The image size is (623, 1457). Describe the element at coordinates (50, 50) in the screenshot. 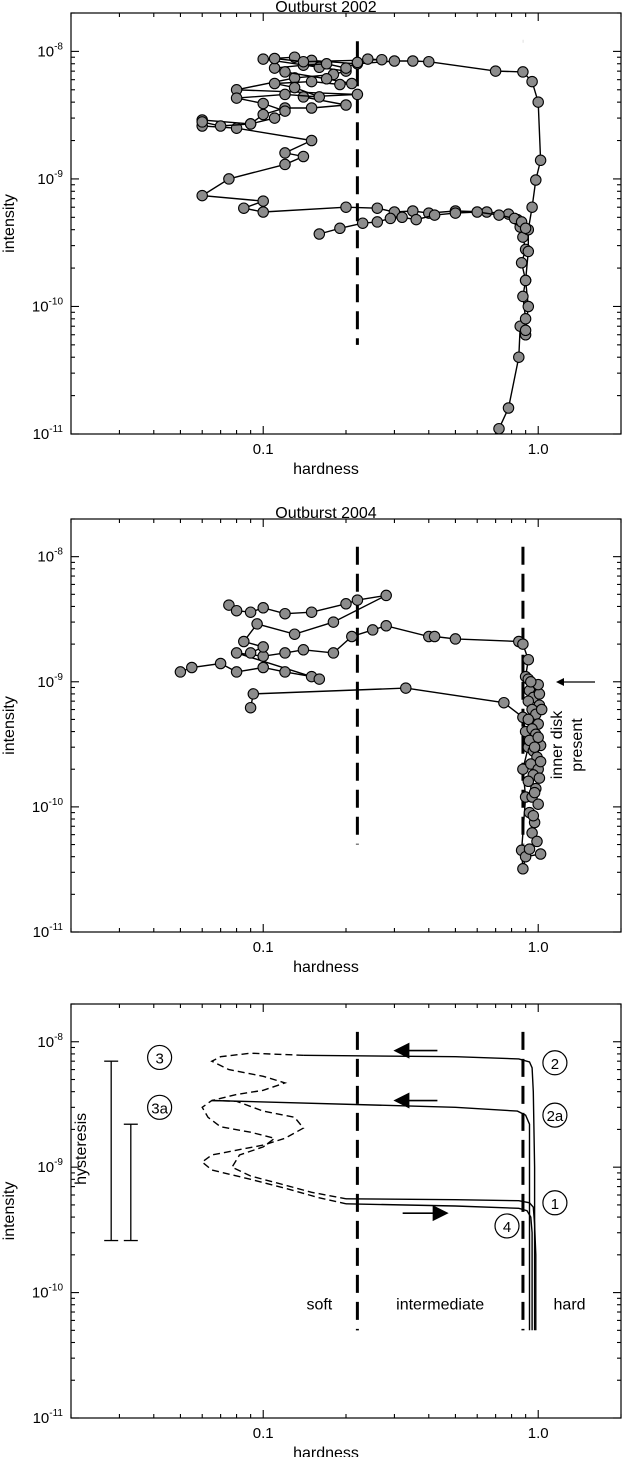

I see `y-tick-label: 10⁻⁸` at that location.